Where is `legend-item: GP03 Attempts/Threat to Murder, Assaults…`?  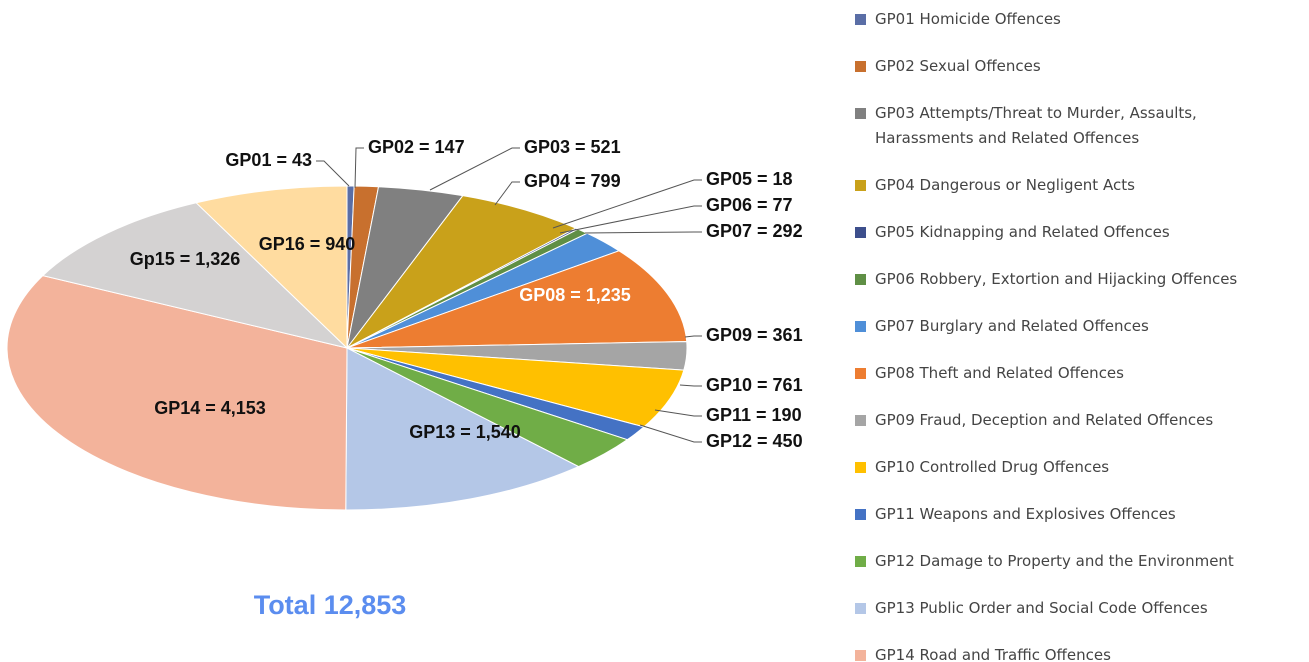 legend-item: GP03 Attempts/Threat to Murder, Assaults… is located at coordinates (1060, 126).